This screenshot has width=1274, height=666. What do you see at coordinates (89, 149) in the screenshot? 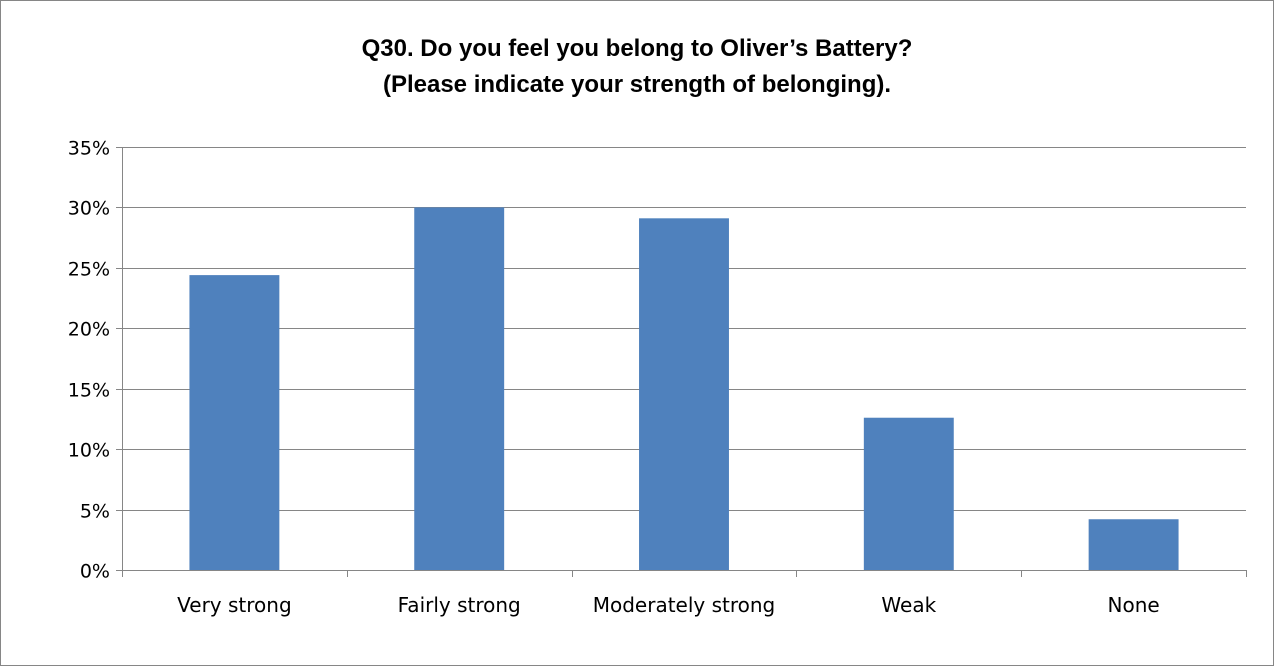
I see `y-tick-label-35: 35%` at bounding box center [89, 149].